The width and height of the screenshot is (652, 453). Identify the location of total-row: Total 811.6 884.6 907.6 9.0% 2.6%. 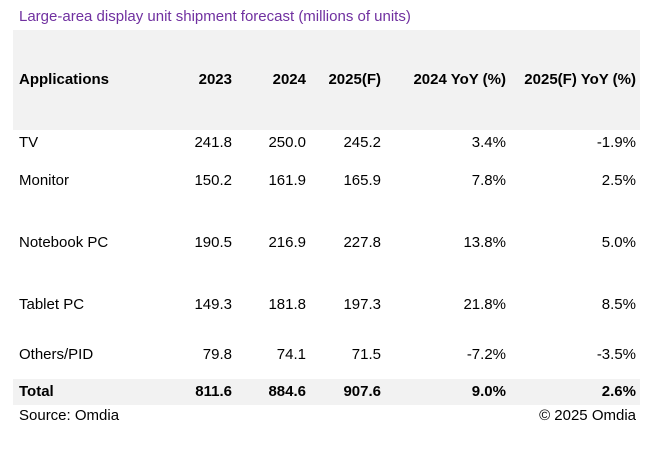
(326, 393).